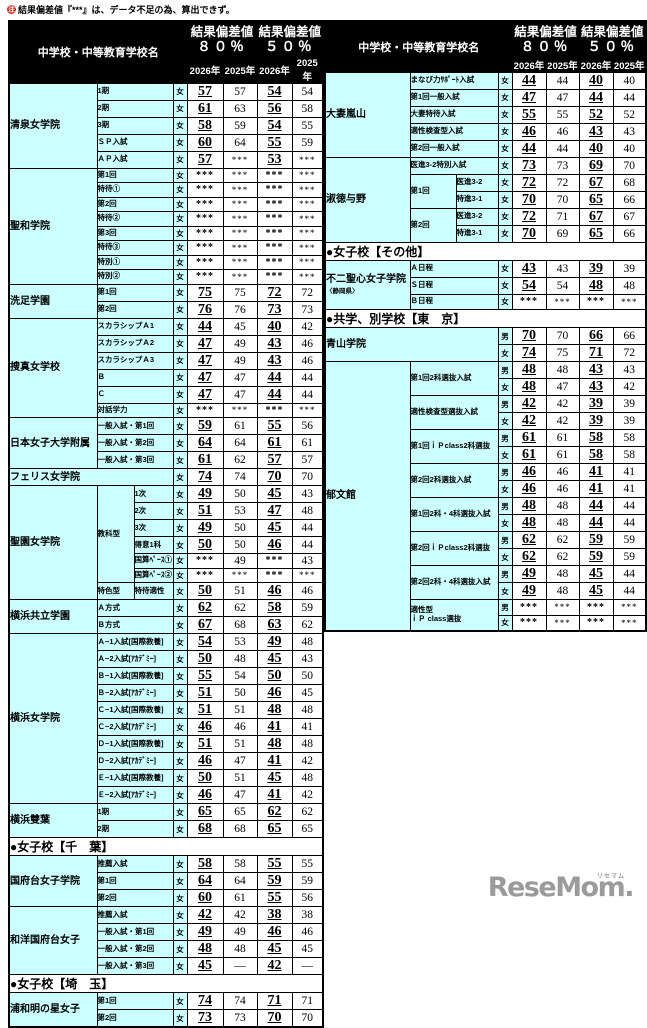 Image resolution: width=647 pixels, height=1028 pixels. I want to click on score-cell: 40, so click(629, 80).